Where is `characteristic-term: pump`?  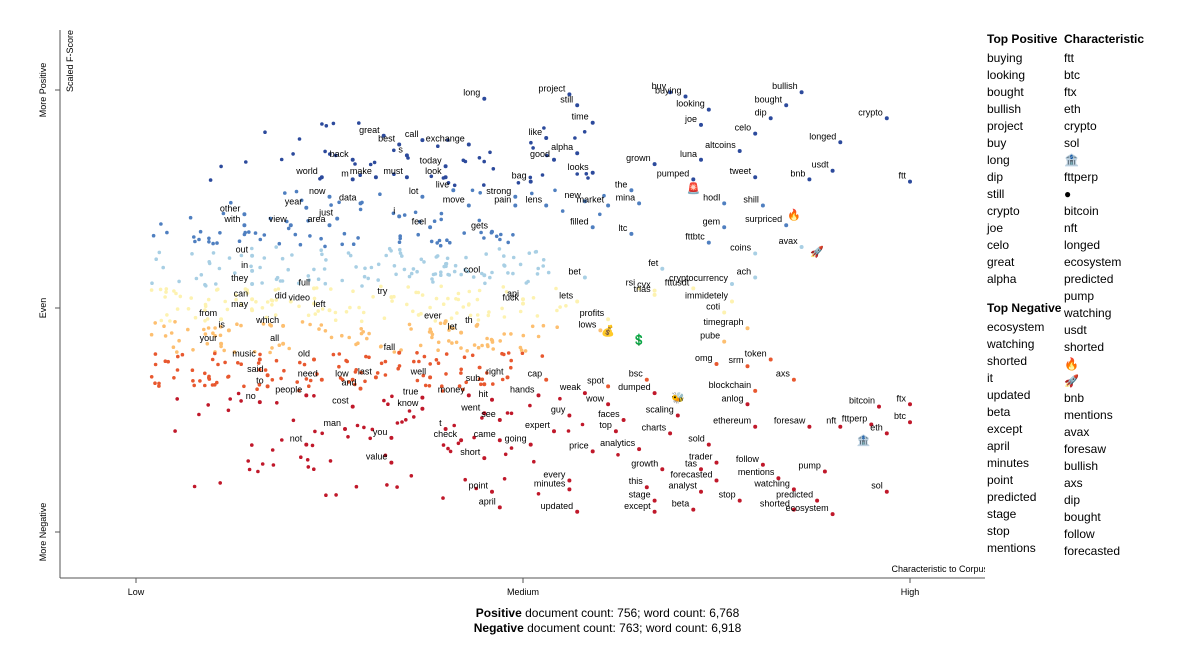
characteristic-term: pump is located at coordinates (1079, 296).